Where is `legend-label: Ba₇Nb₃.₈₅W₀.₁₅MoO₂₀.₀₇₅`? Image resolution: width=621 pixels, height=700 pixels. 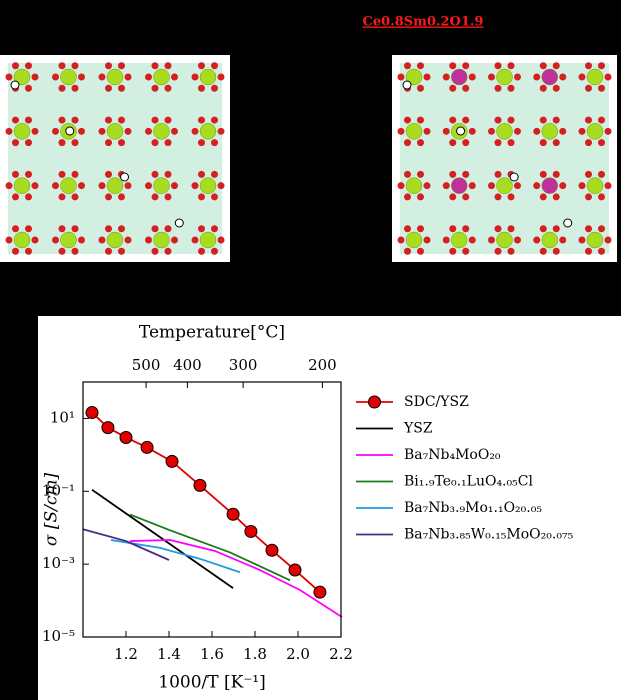 legend-label: Ba₇Nb₃.₈₅W₀.₁₅MoO₂₀.₀₇₅ is located at coordinates (489, 535).